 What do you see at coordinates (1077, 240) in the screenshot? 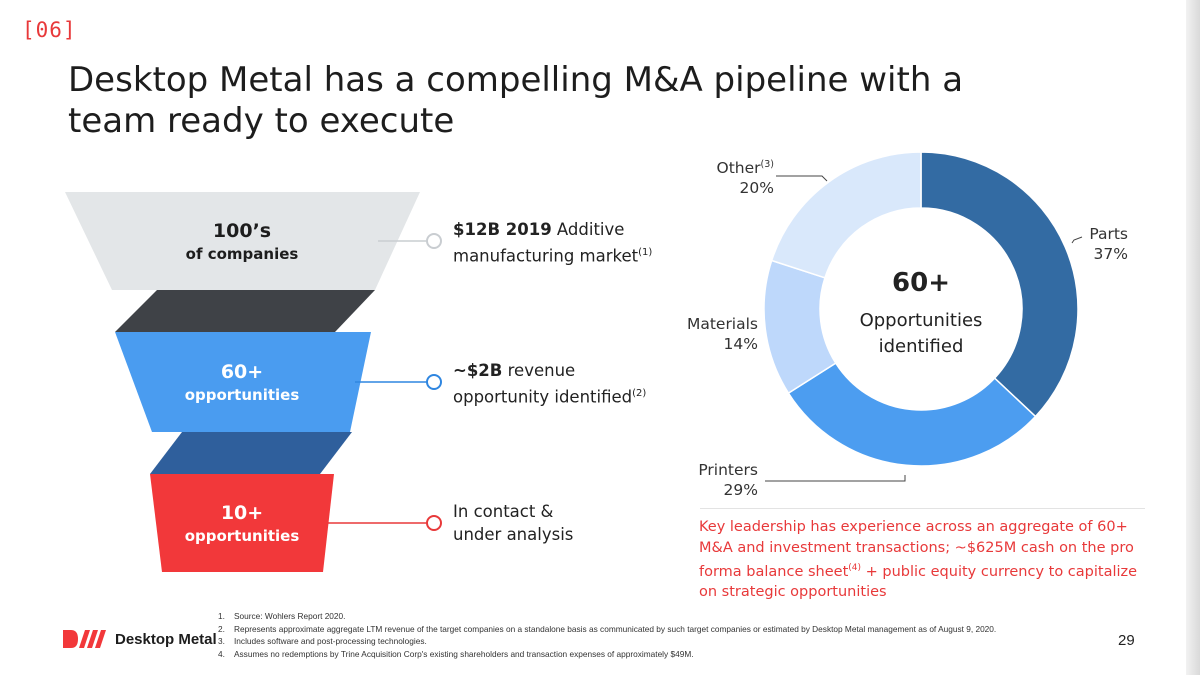
I see `leader-line-parts` at bounding box center [1077, 240].